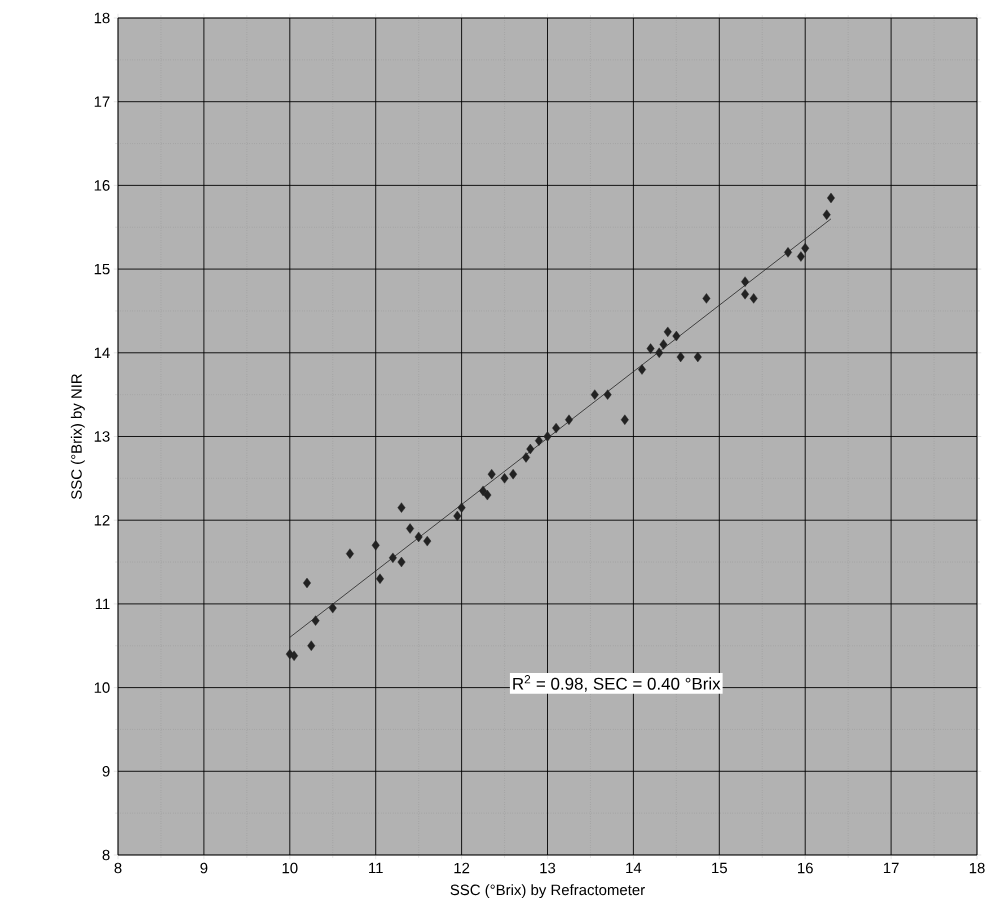 This screenshot has width=1007, height=901. I want to click on x-tick-label: 18, so click(977, 868).